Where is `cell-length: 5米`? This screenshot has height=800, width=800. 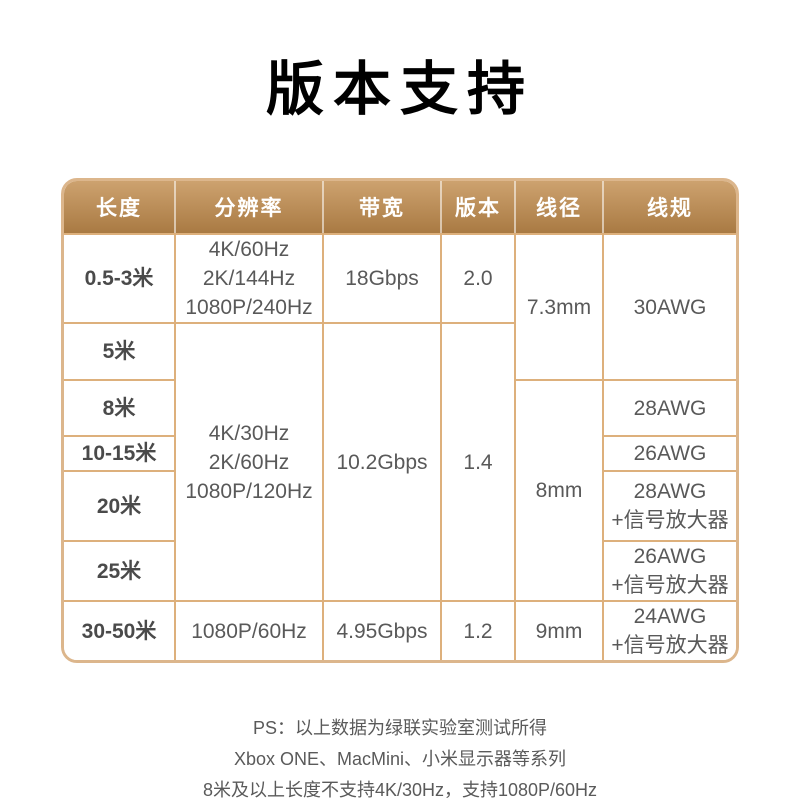
cell-length: 5米 is located at coordinates (120, 352).